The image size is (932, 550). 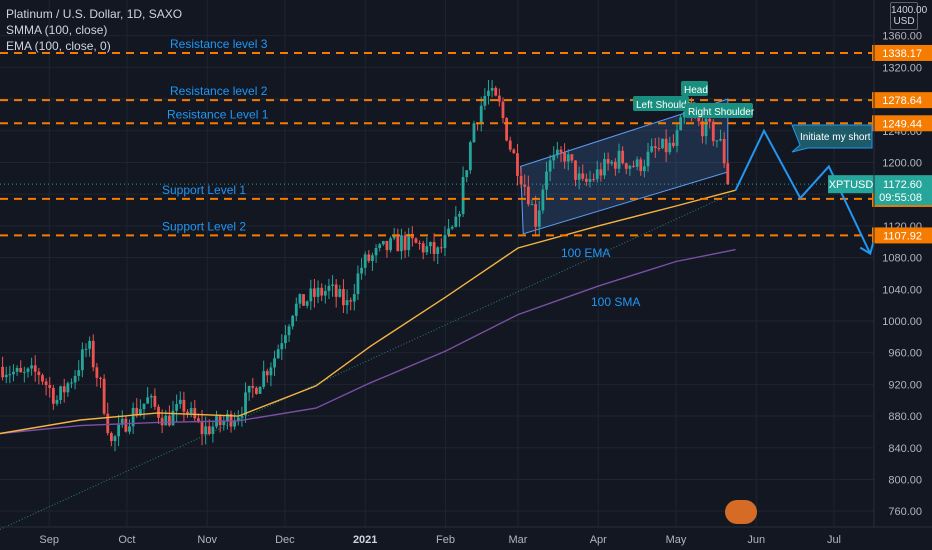 What do you see at coordinates (615, 302) in the screenshot?
I see `sma-label: 100 SMA` at bounding box center [615, 302].